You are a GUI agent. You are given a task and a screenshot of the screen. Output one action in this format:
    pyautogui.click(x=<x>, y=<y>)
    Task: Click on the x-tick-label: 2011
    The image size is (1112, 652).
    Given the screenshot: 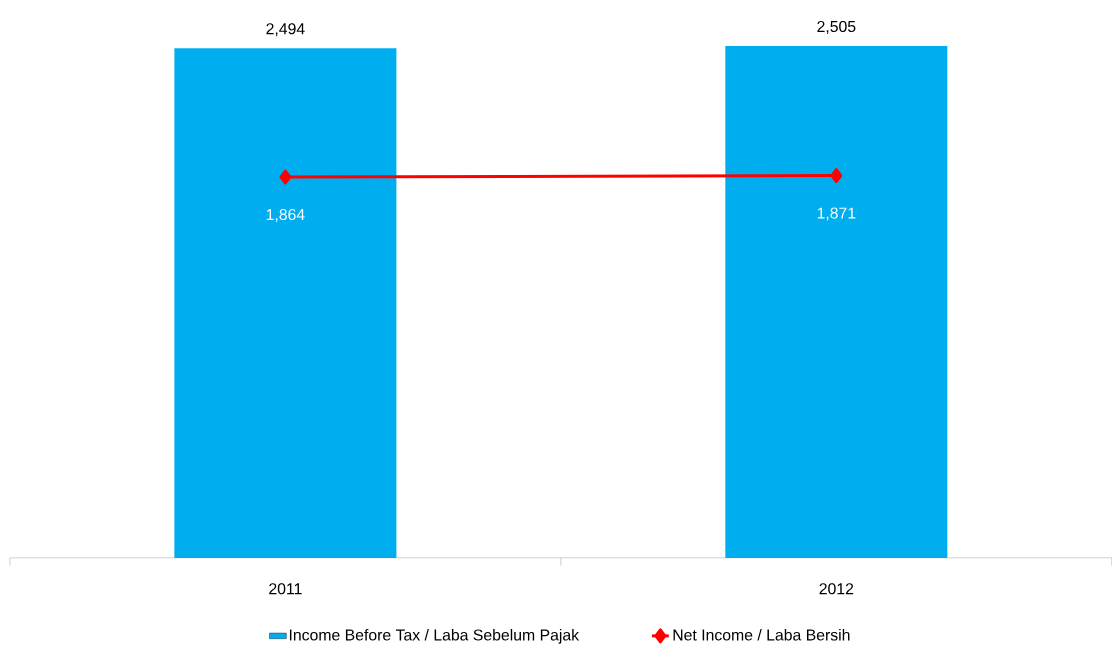 What is the action you would take?
    pyautogui.click(x=285, y=589)
    